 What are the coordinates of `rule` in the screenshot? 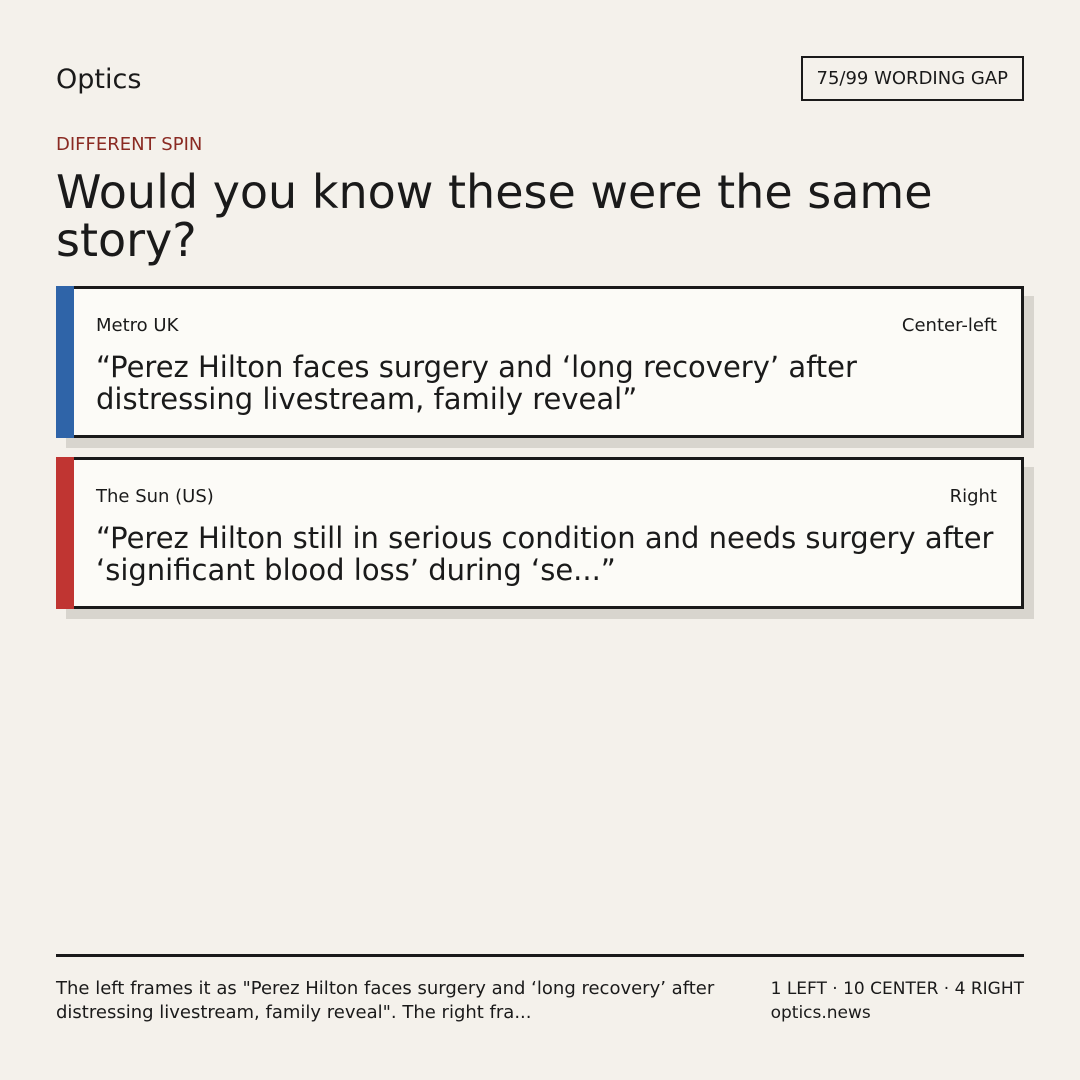 It's located at (540, 955).